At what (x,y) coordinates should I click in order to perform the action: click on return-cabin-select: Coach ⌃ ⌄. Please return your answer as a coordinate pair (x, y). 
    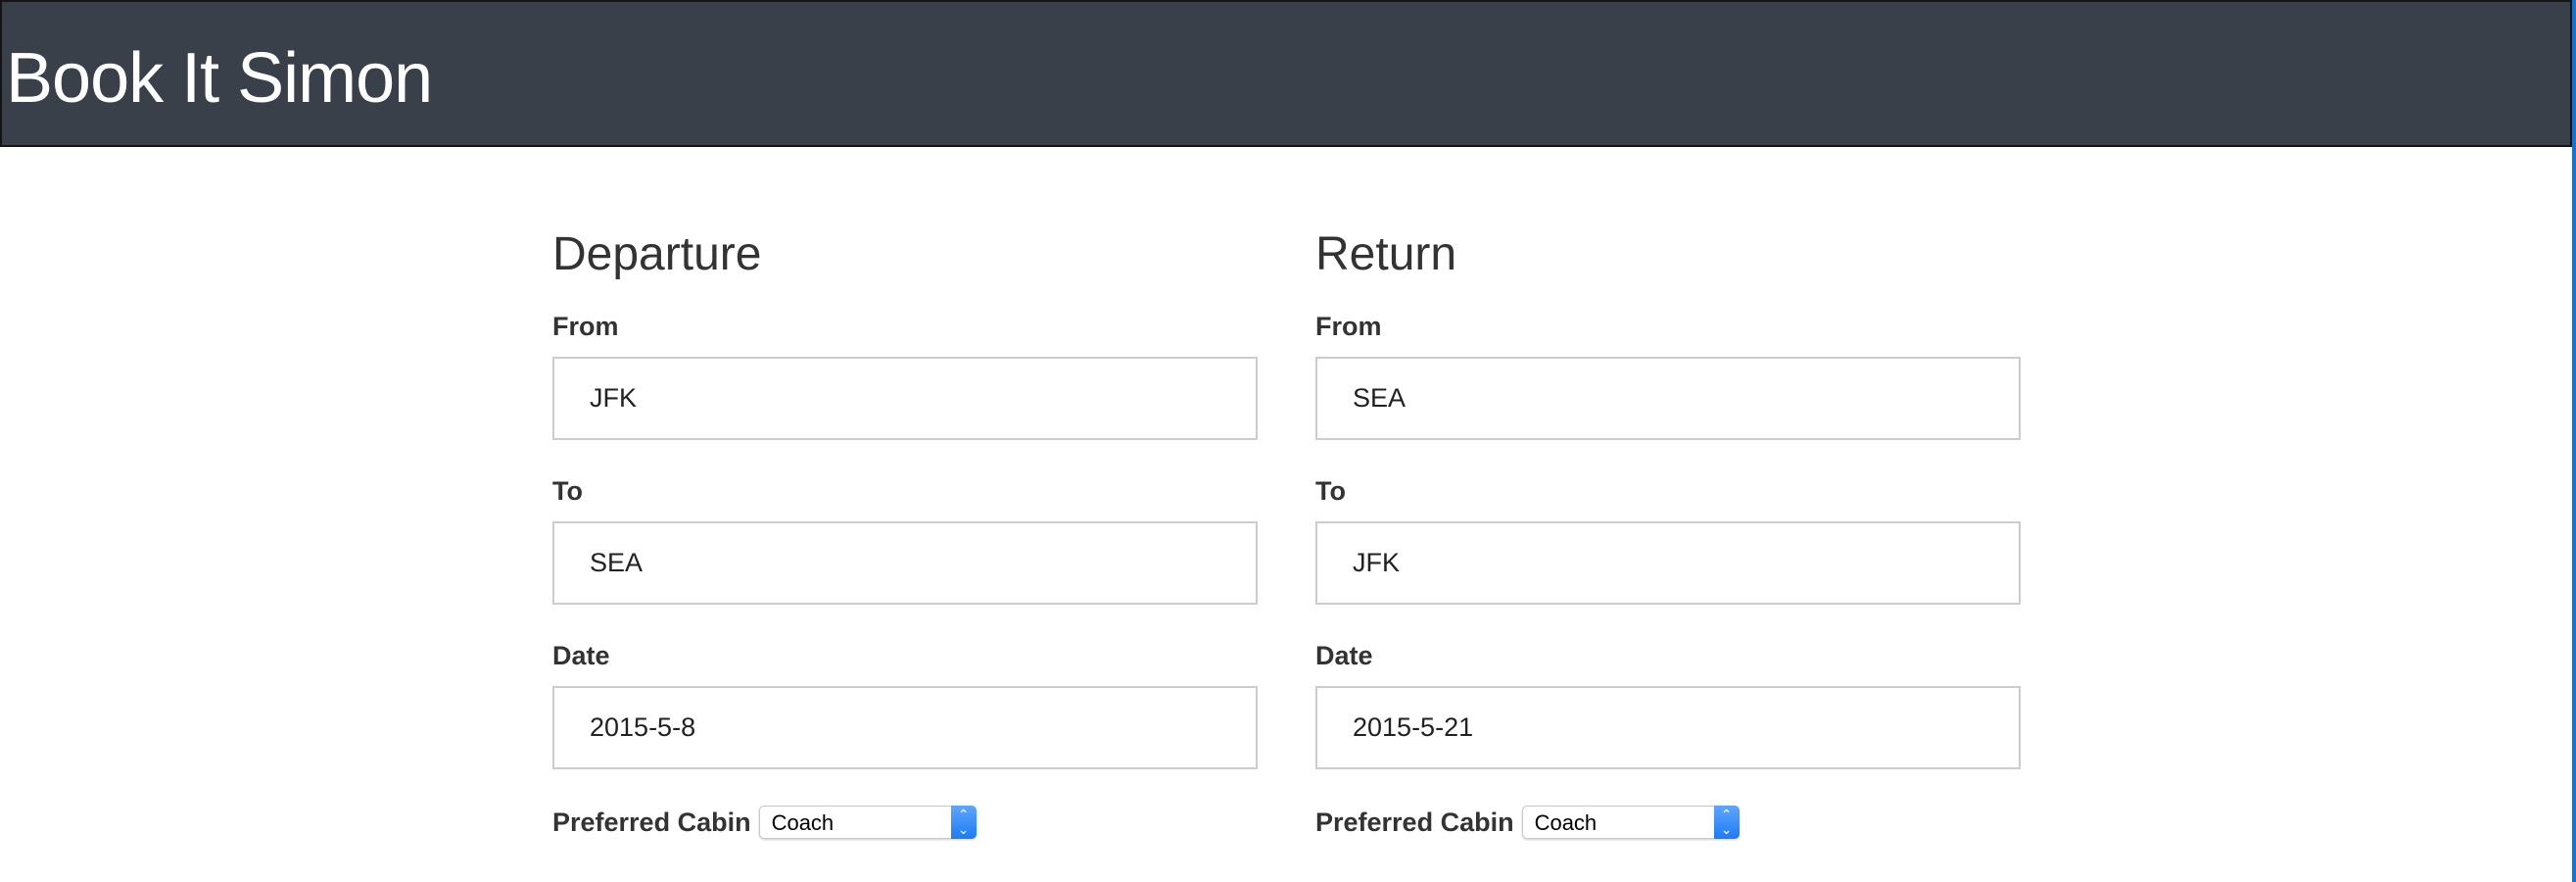
    Looking at the image, I should click on (1631, 822).